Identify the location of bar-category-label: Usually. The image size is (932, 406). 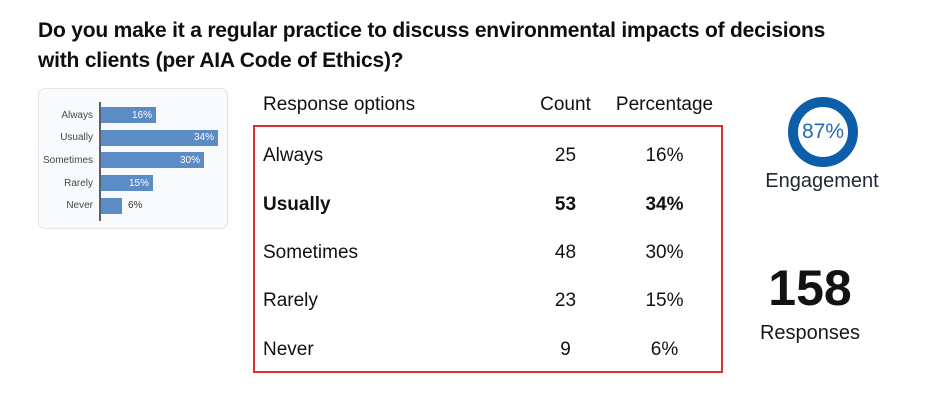
(76, 138).